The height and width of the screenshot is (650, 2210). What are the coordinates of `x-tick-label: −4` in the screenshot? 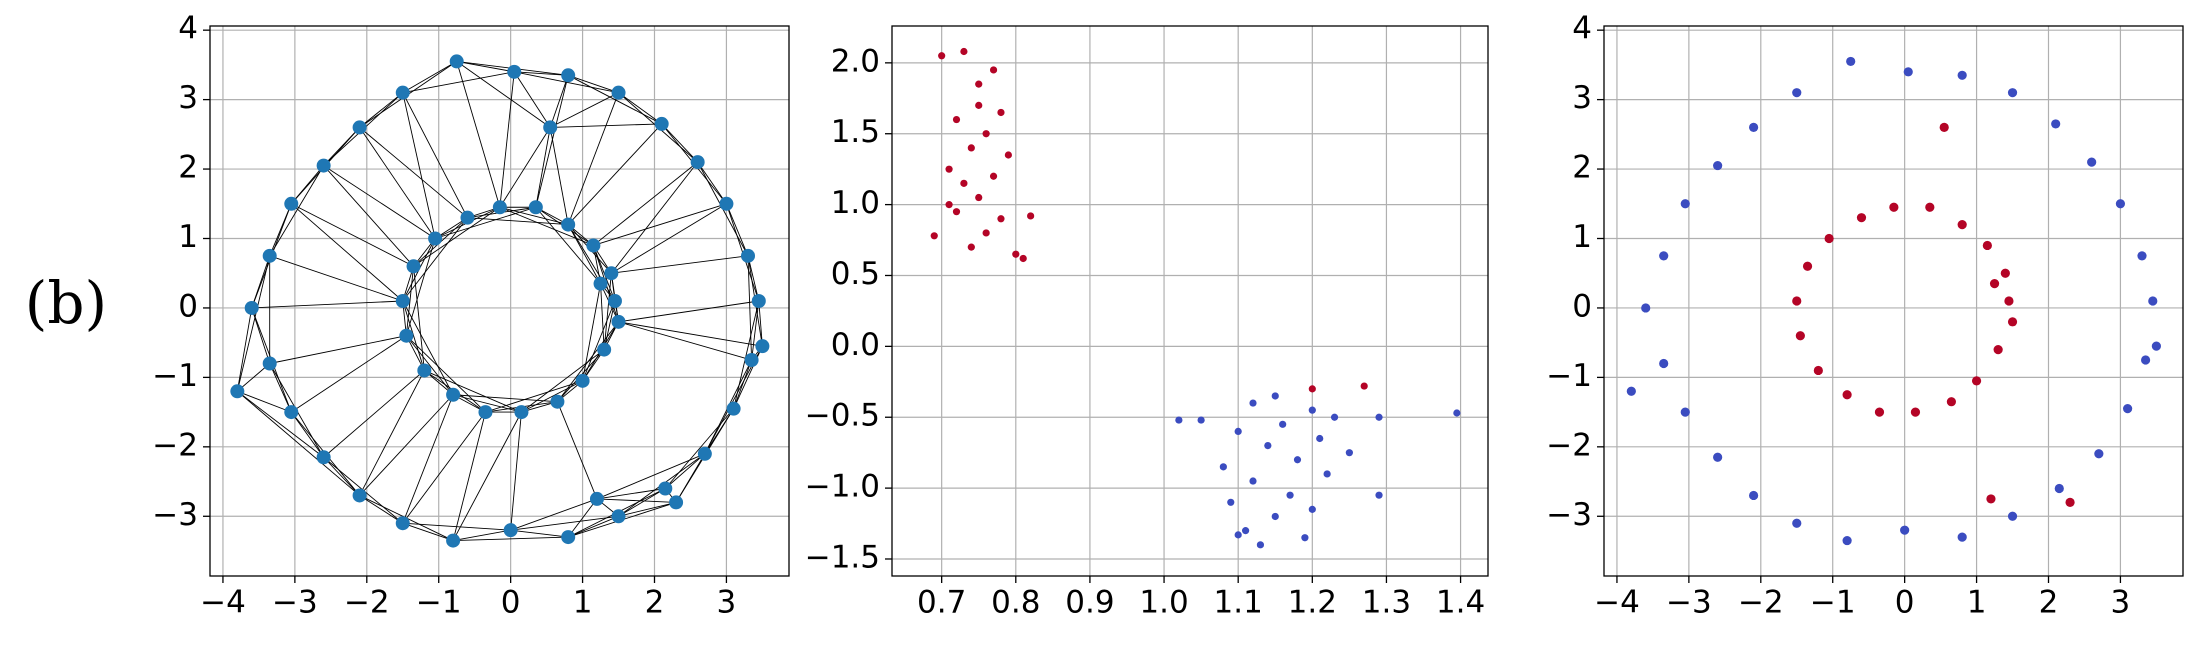 It's located at (1617, 603).